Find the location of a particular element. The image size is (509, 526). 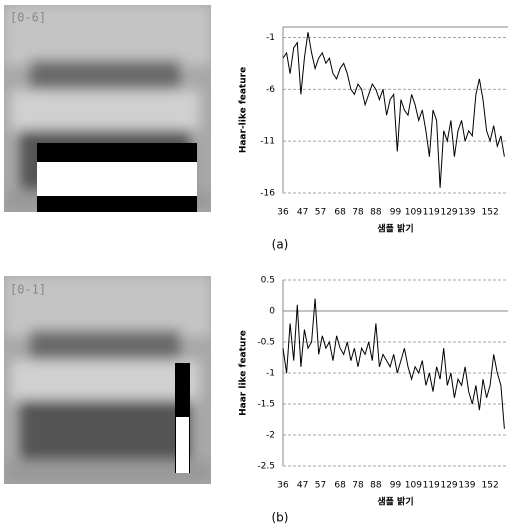

image-label: [0-1] is located at coordinates (28, 290).